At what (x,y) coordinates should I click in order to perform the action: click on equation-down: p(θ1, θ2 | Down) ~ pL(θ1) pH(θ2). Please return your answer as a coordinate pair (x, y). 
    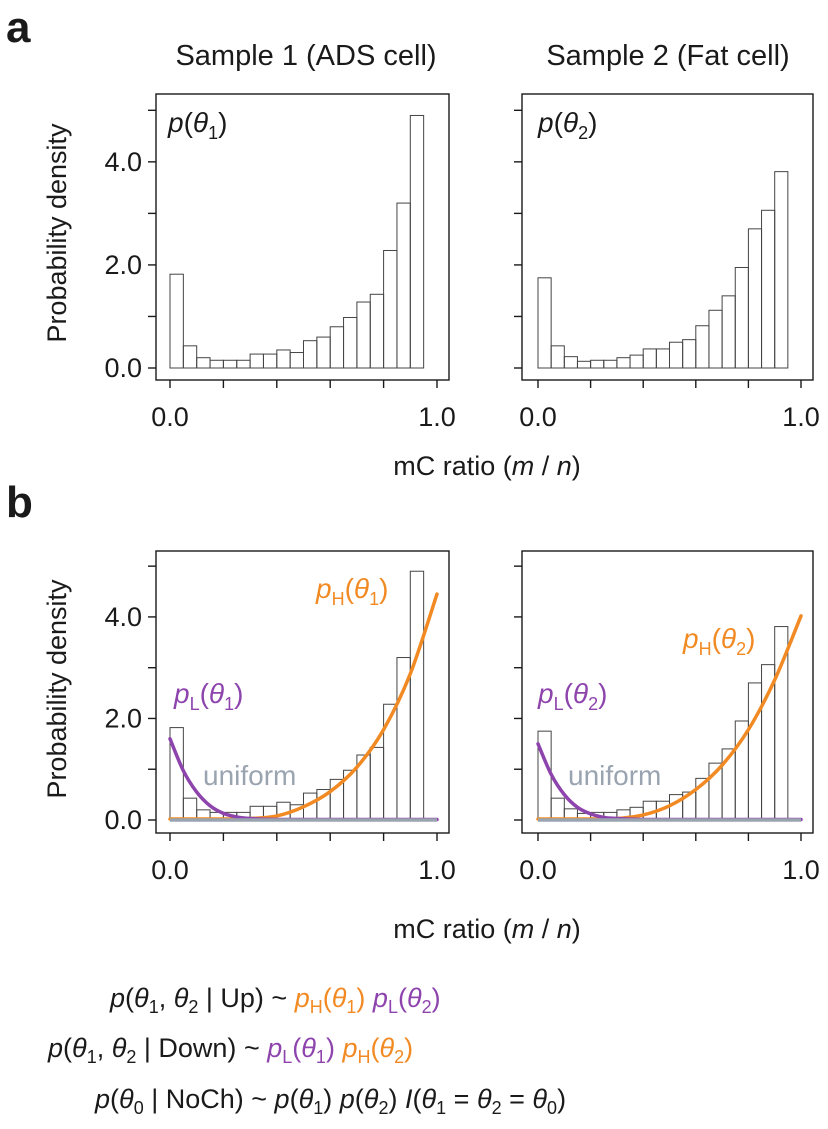
    Looking at the image, I should click on (231, 1050).